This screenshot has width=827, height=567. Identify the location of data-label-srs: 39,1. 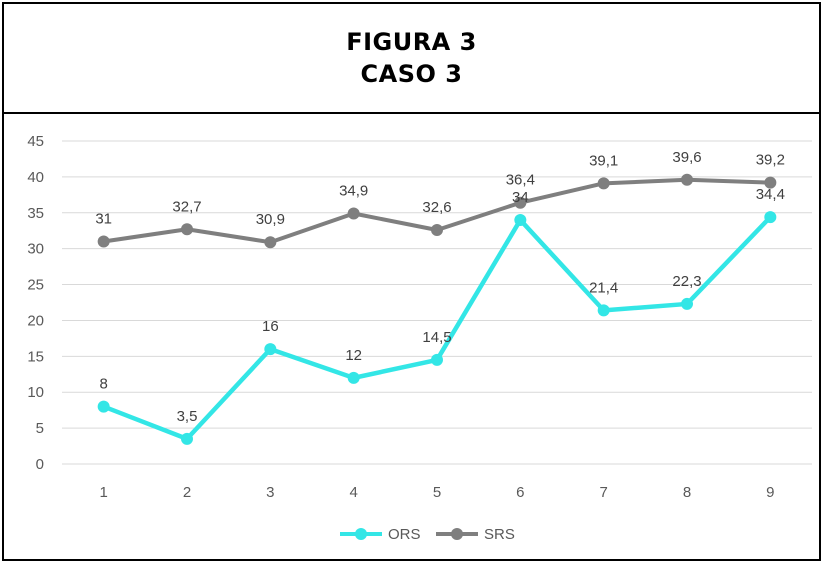
(603, 160).